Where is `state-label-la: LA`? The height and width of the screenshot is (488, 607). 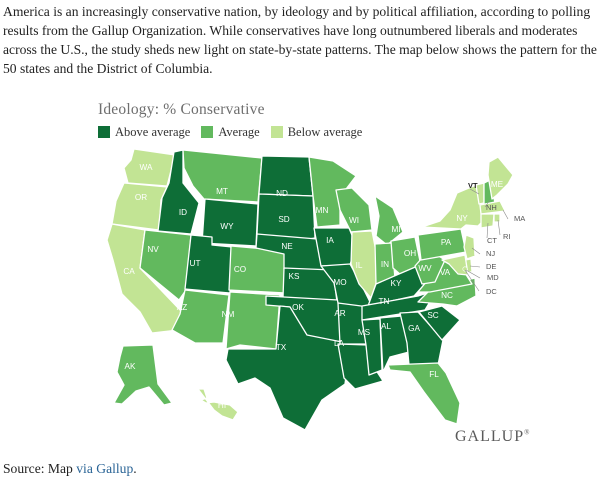
state-label-la: LA is located at coordinates (339, 343).